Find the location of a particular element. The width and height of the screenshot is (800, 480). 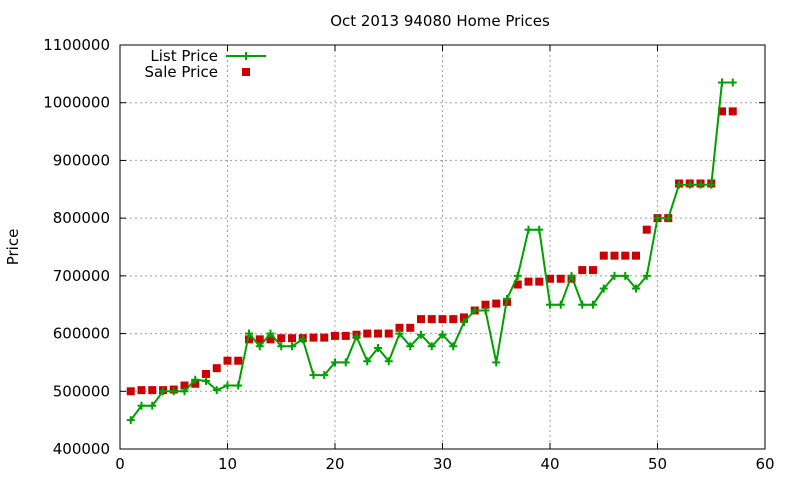

y-tick-label: 1100000 is located at coordinates (76, 45).